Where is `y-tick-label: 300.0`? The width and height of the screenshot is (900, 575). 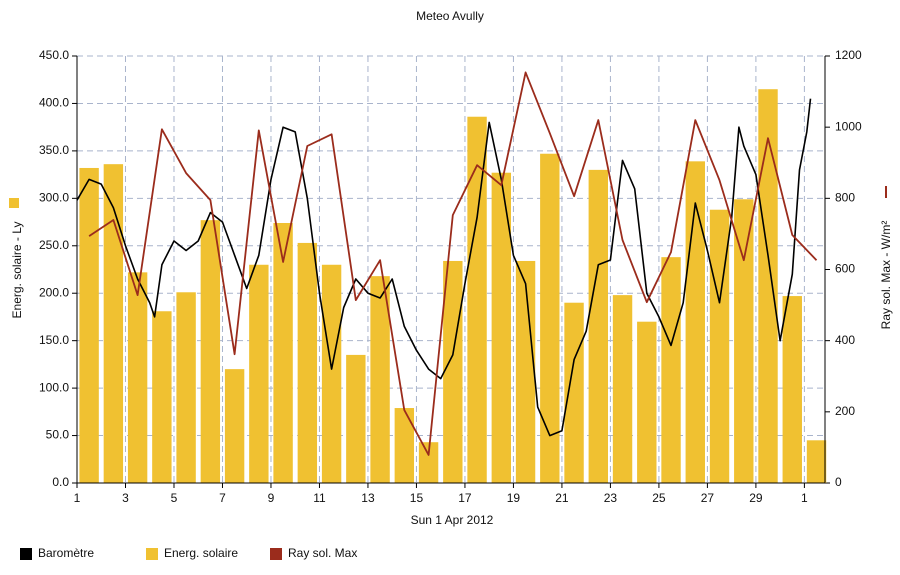
y-tick-label: 300.0 is located at coordinates (54, 198).